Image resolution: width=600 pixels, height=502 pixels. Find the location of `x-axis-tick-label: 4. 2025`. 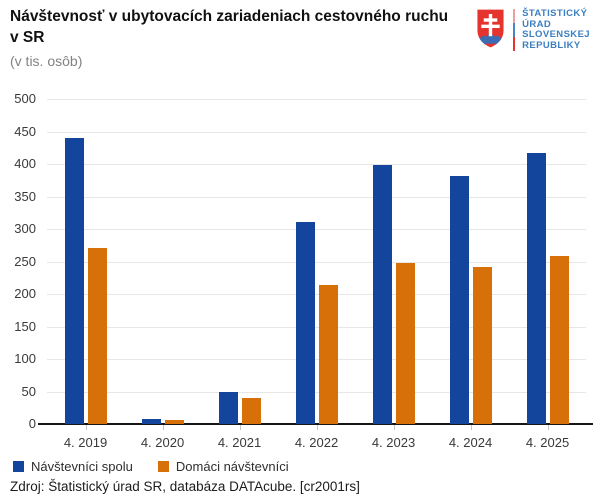

x-axis-tick-label: 4. 2025 is located at coordinates (547, 442).